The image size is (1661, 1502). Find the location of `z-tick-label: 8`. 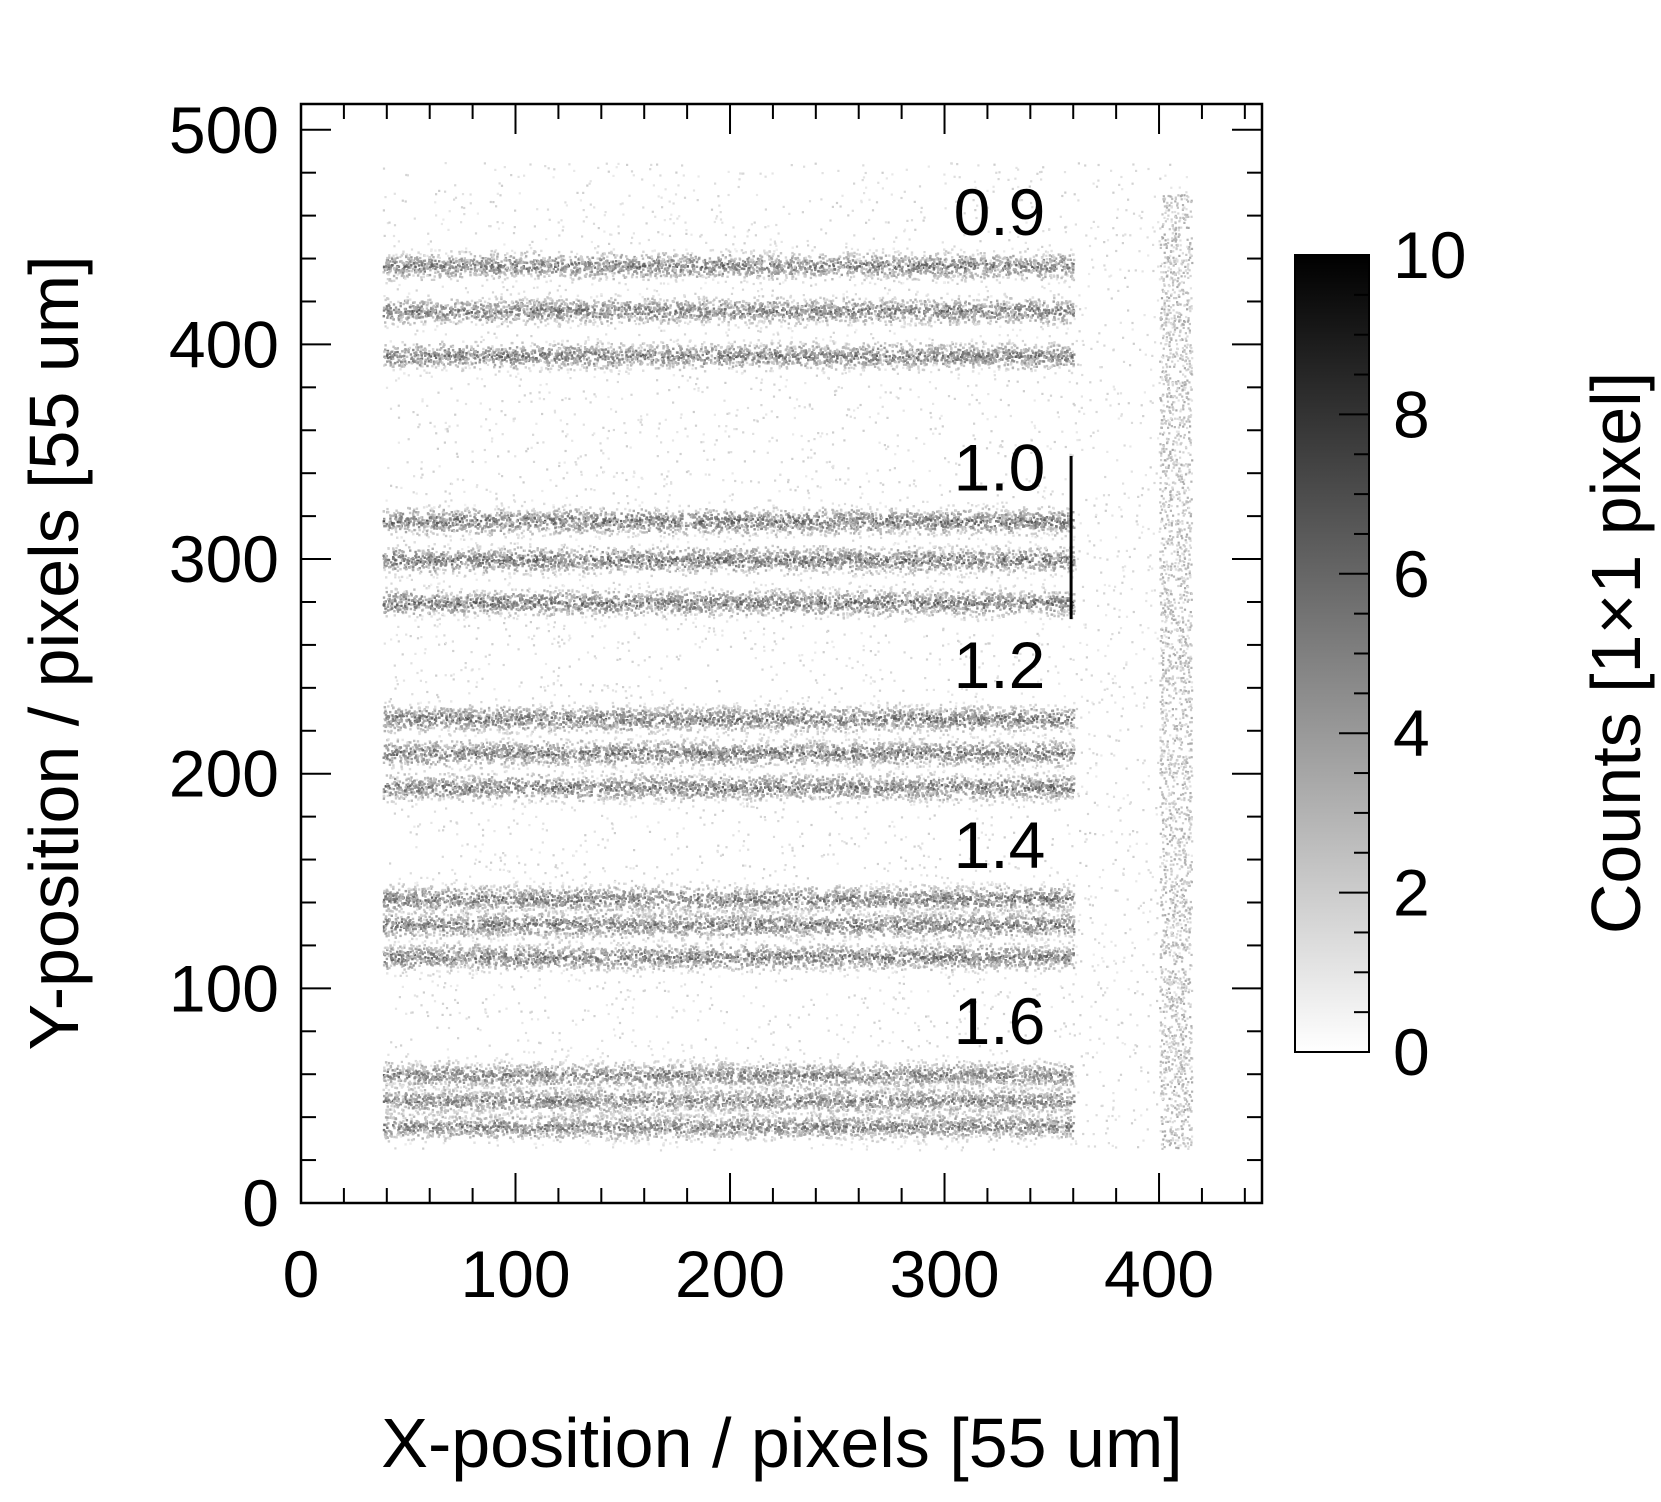

z-tick-label: 8 is located at coordinates (1411, 414).